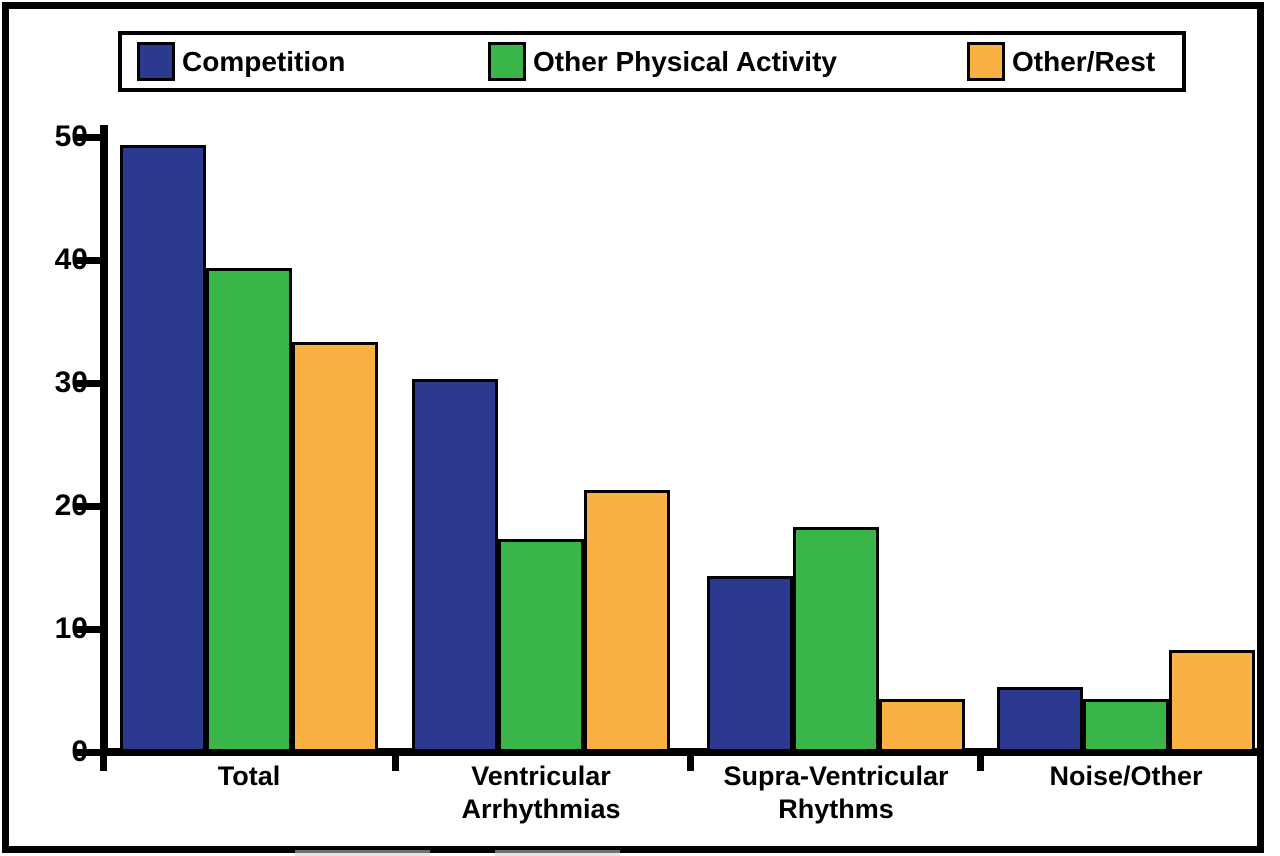 The width and height of the screenshot is (1280, 856). Describe the element at coordinates (836, 792) in the screenshot. I see `x-axis-category-label-supra-ventricular: Supra-Ventricular Rhythms` at that location.